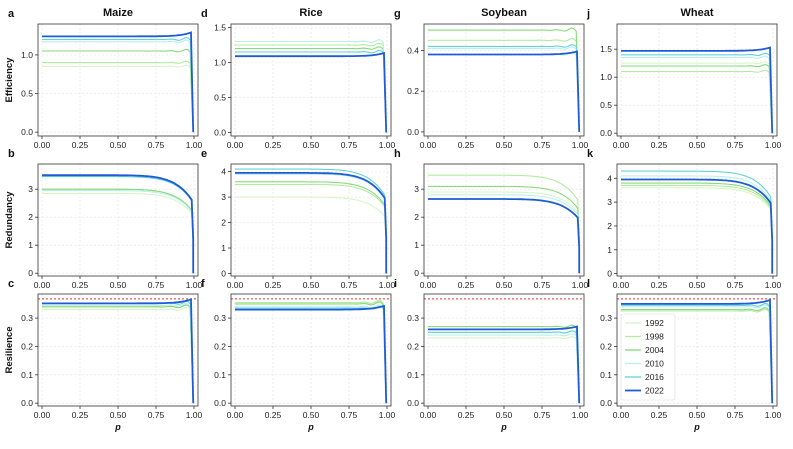 This screenshot has height=449, width=793. I want to click on panel-g: 0.0 0.2 0.4 0.00 0.25 0.50 0.75 1.00 g Soybean, so click(491, 78).